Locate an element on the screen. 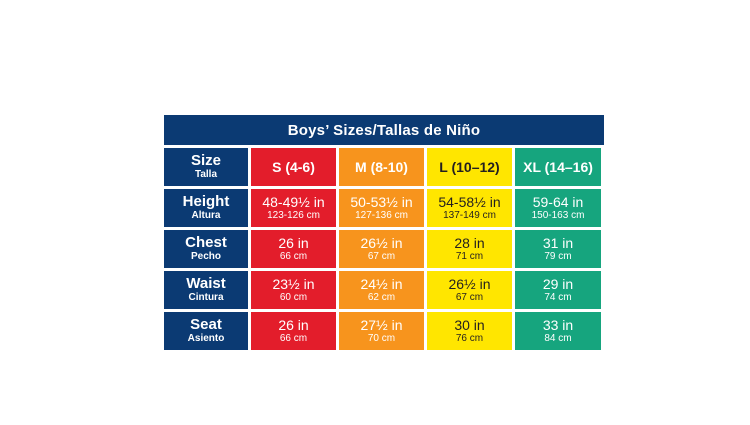 The image size is (750, 425). row-label-height: Height Altura is located at coordinates (206, 208).